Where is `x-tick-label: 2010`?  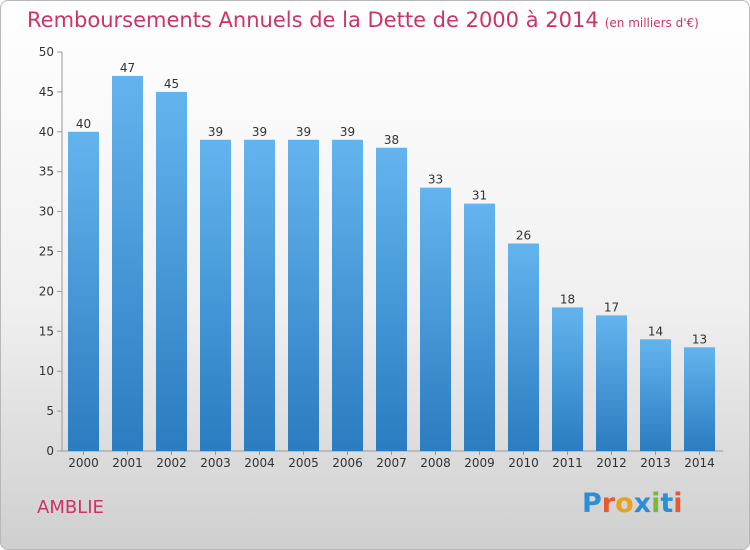
x-tick-label: 2010 is located at coordinates (523, 463).